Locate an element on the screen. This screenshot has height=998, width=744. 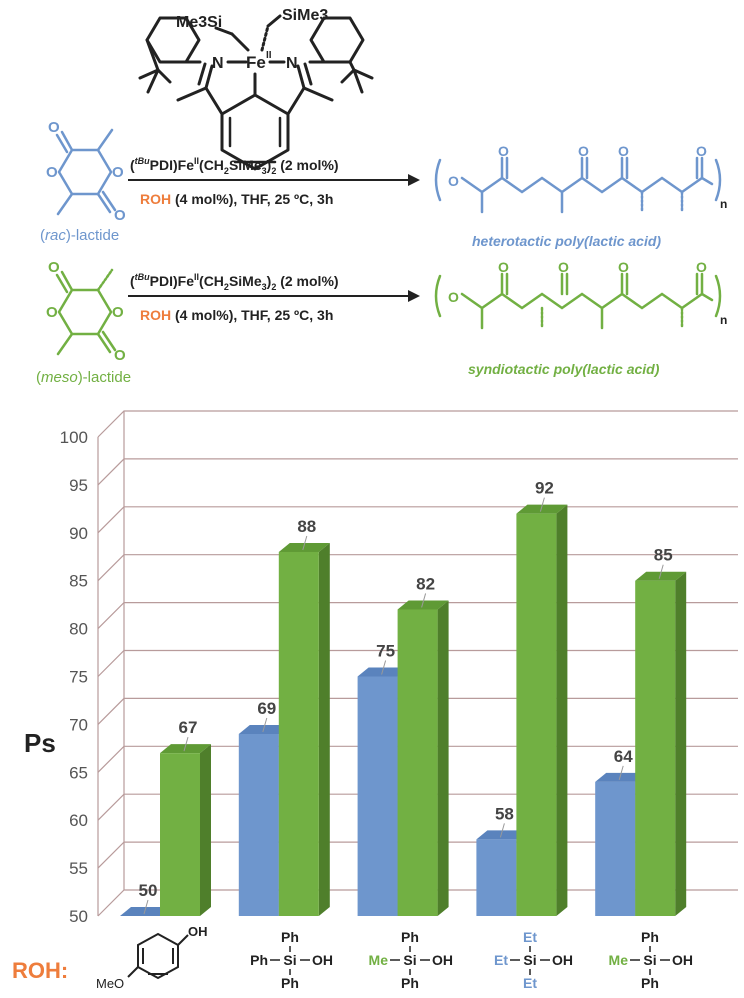
value-label-meso-lactide-0: 67 is located at coordinates (188, 727).